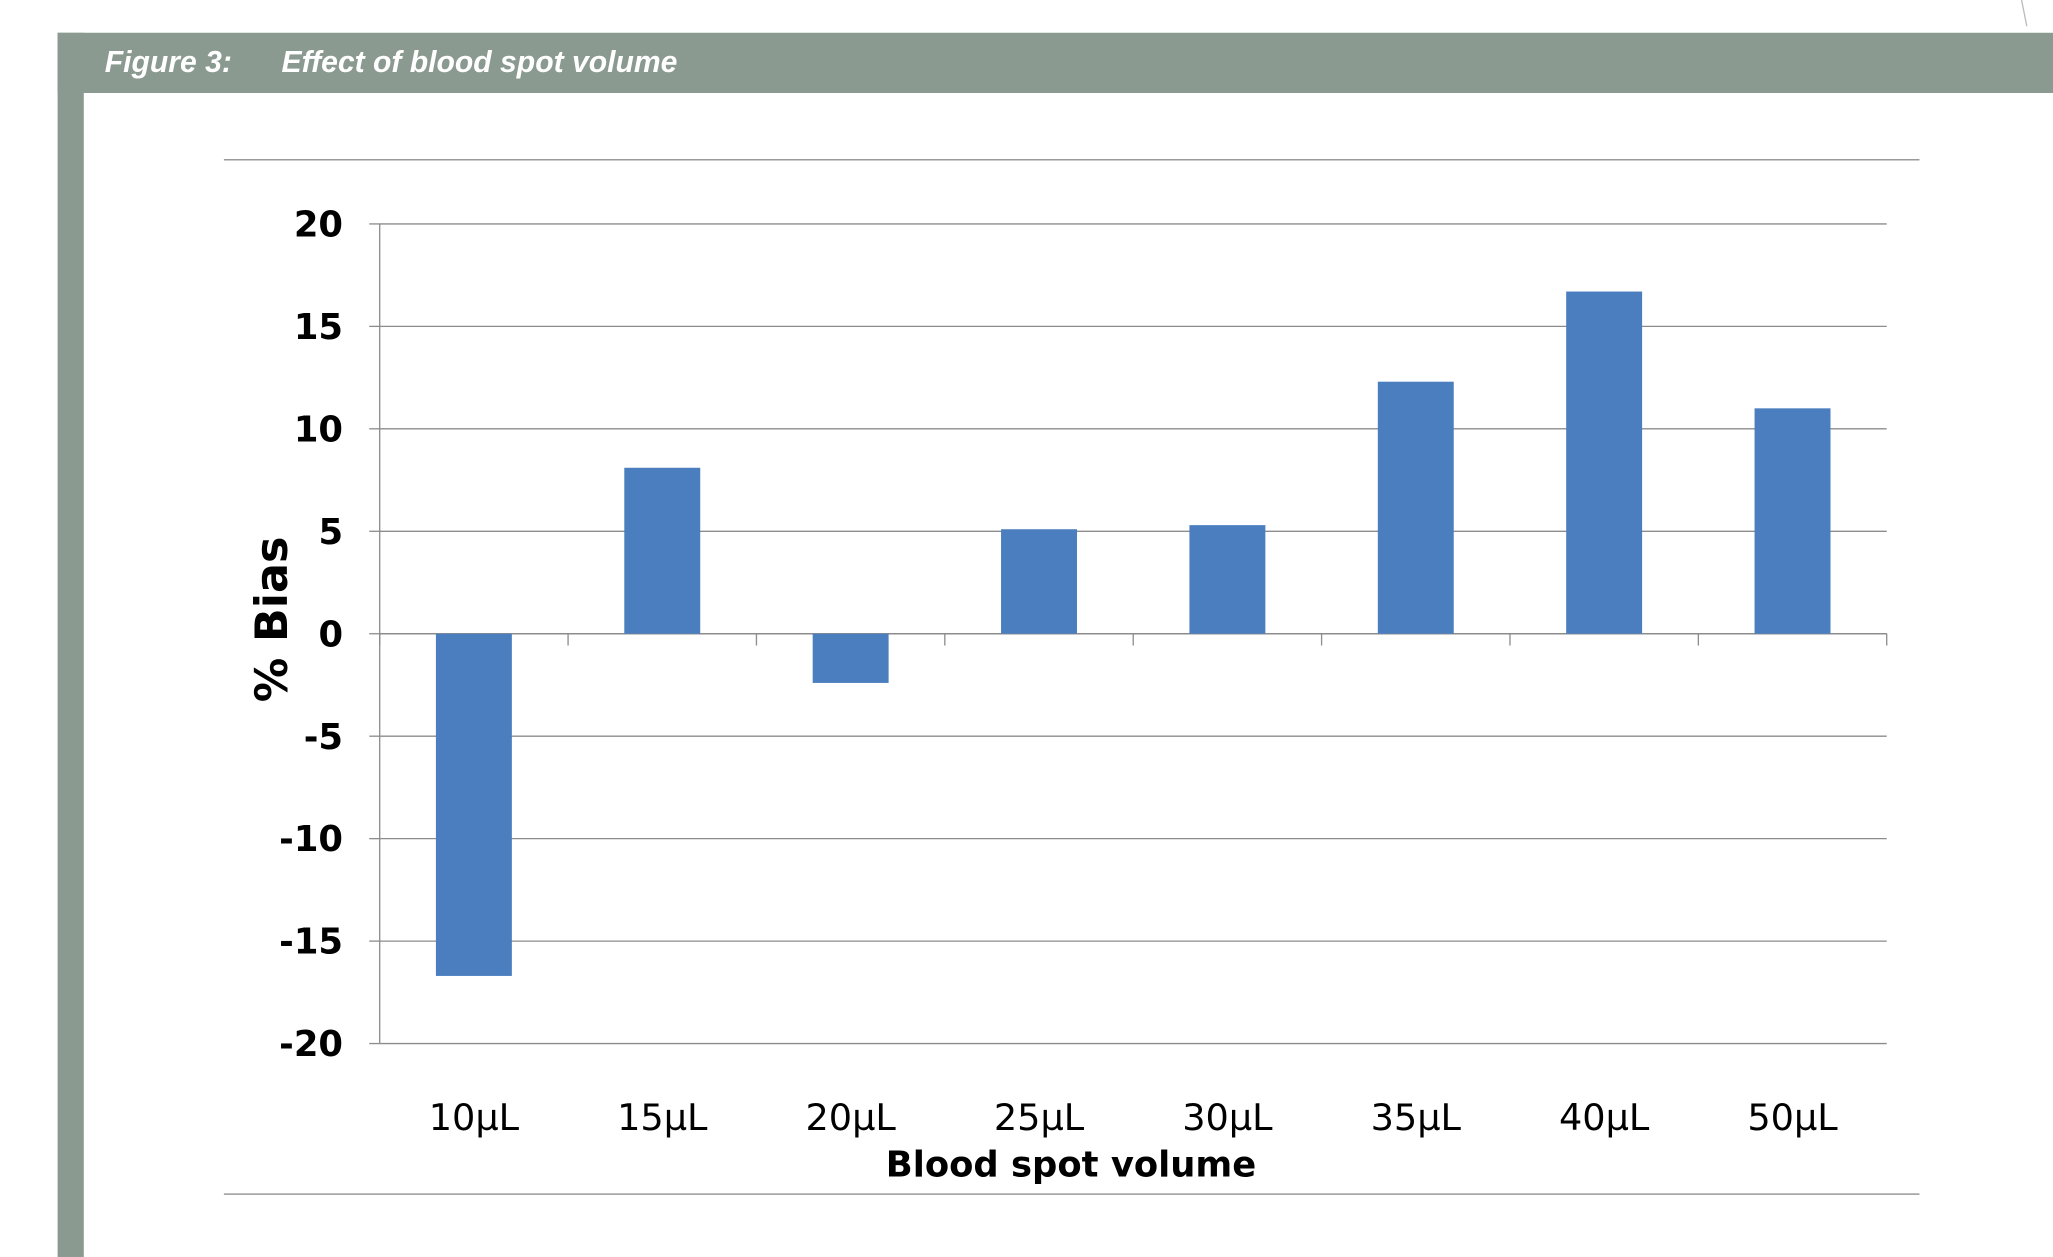  Describe the element at coordinates (1039, 1117) in the screenshot. I see `x-tick-label: 25µL` at that location.